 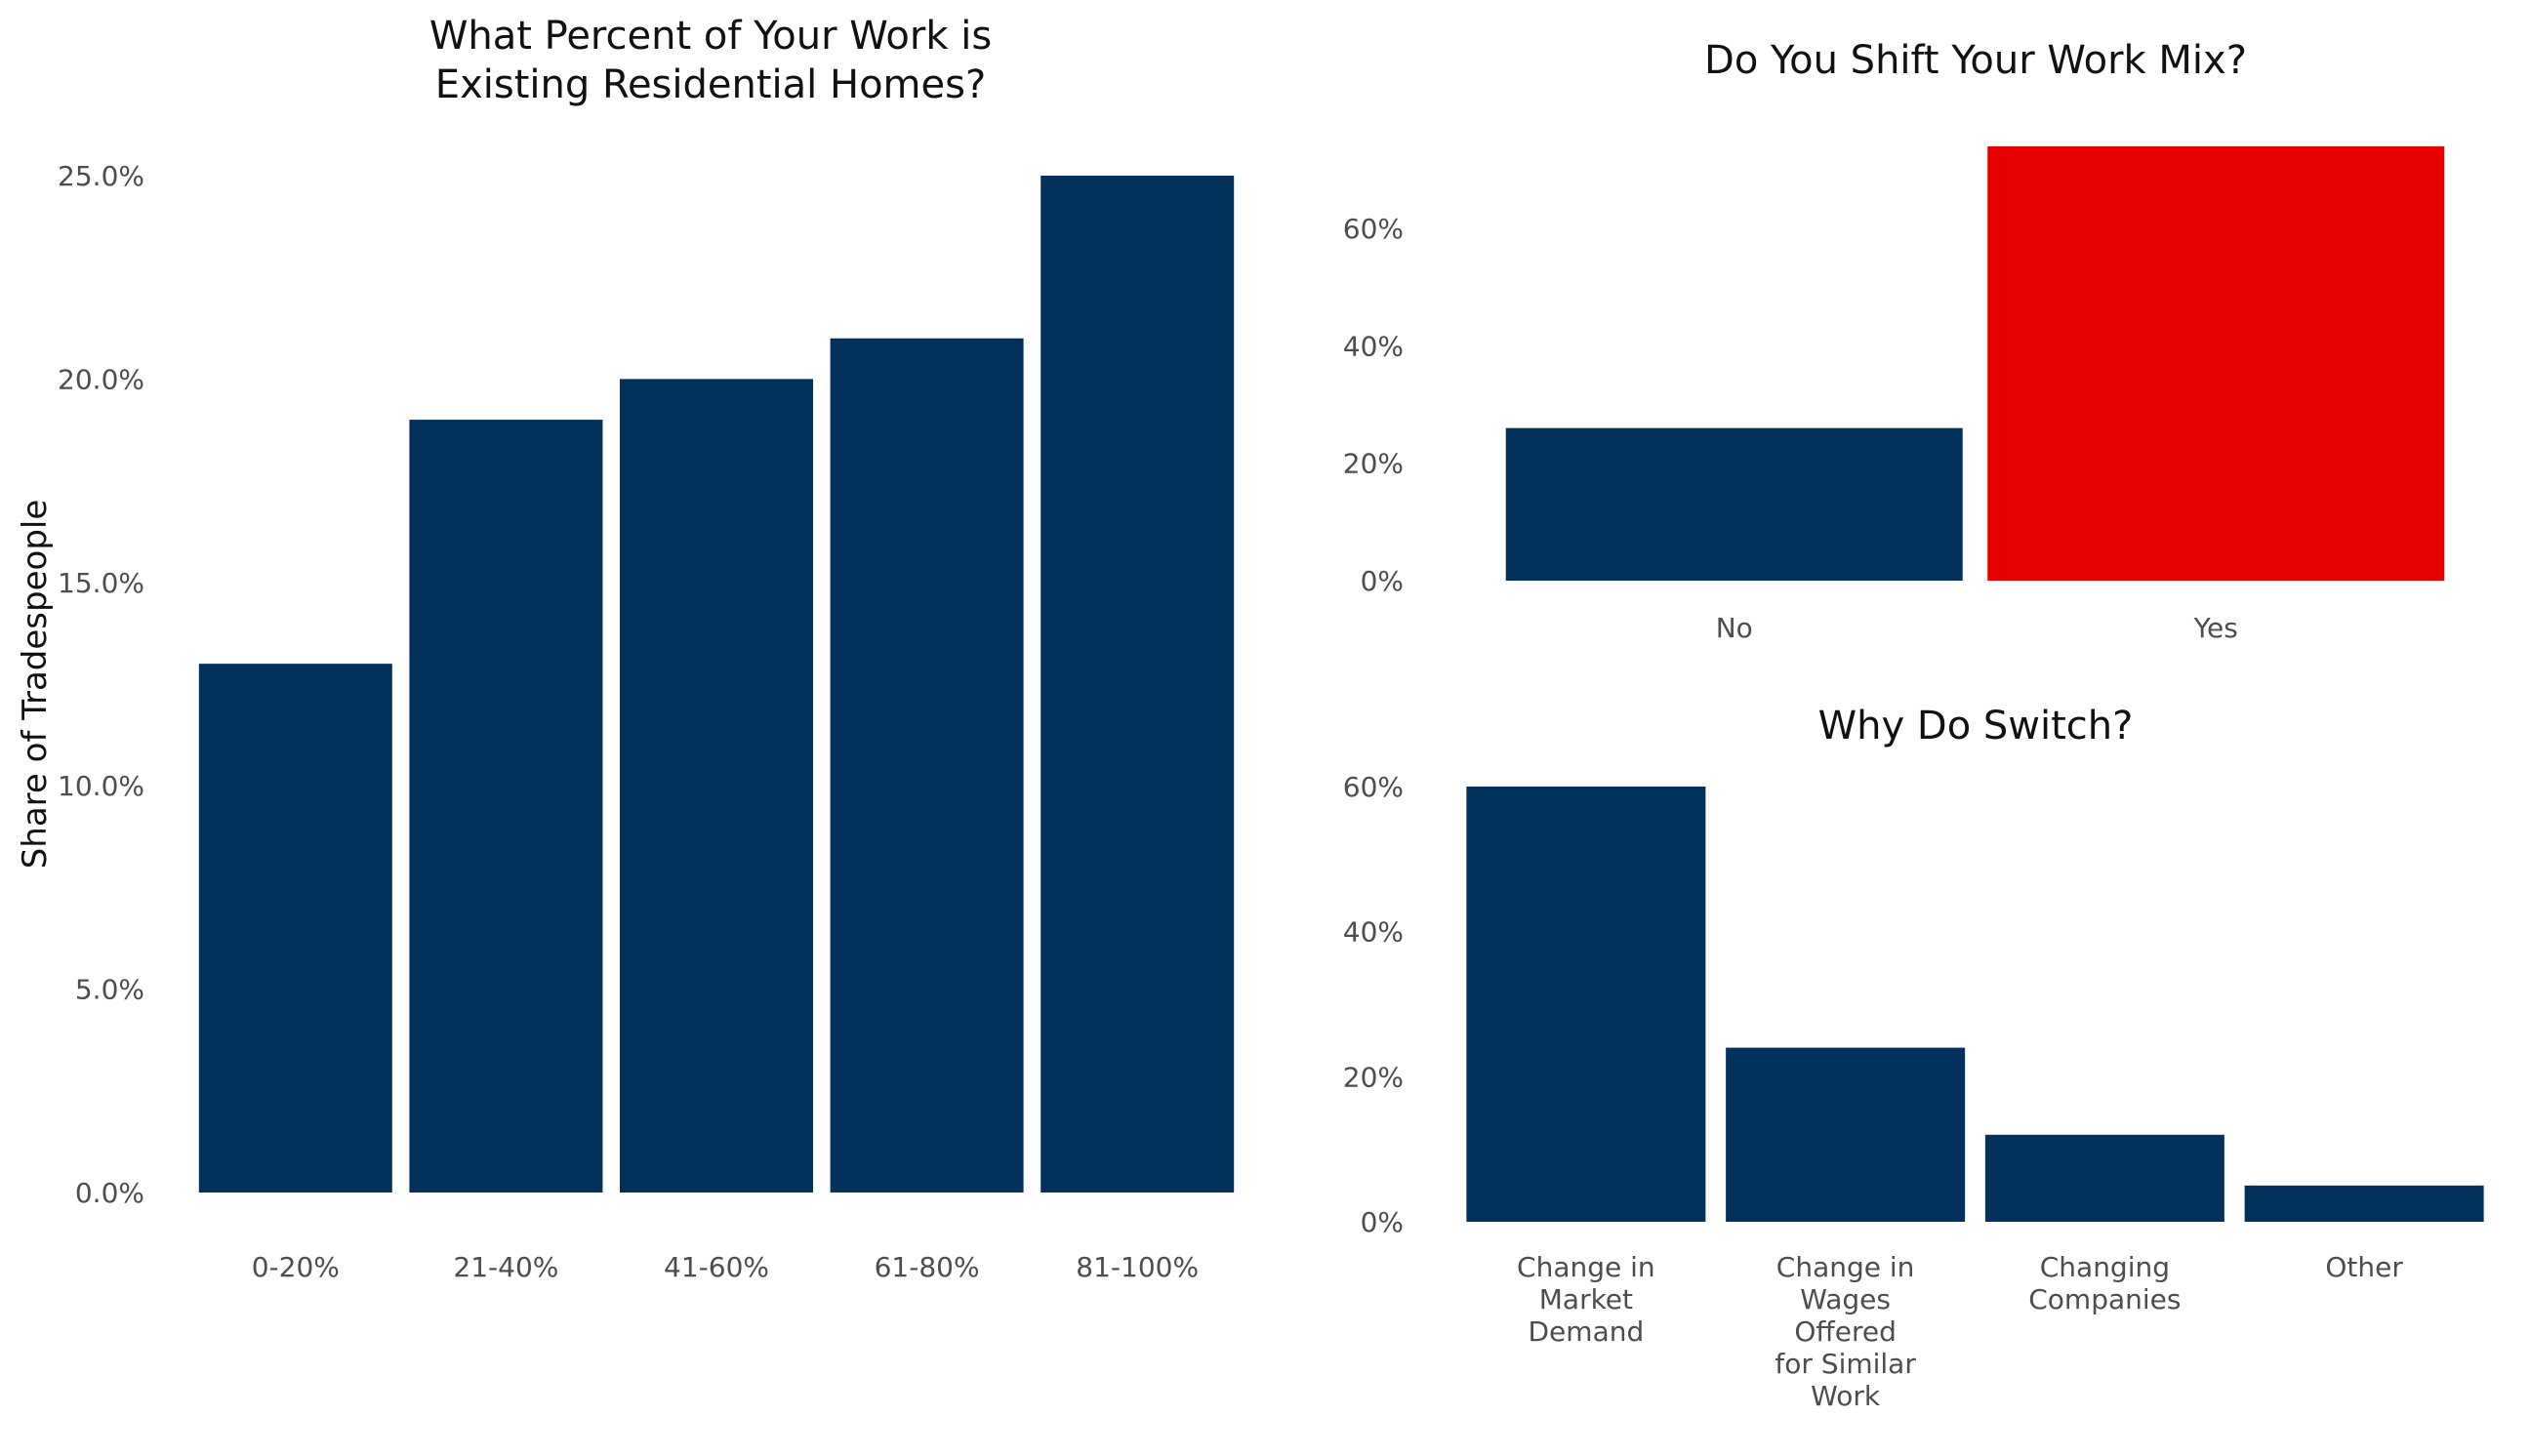 I want to click on y-tick-label: 5.0%, so click(x=109, y=990).